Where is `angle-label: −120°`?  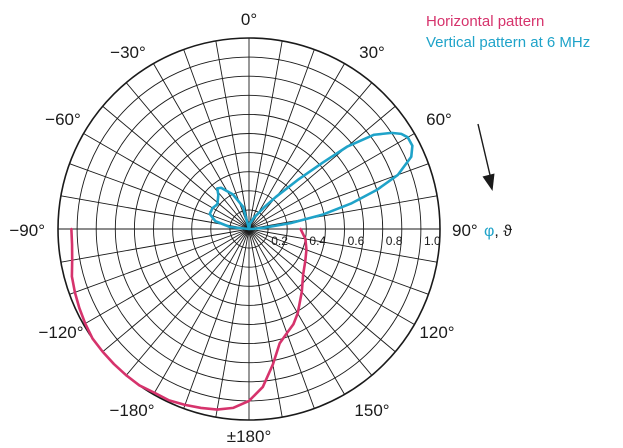
angle-label: −120° is located at coordinates (60, 332).